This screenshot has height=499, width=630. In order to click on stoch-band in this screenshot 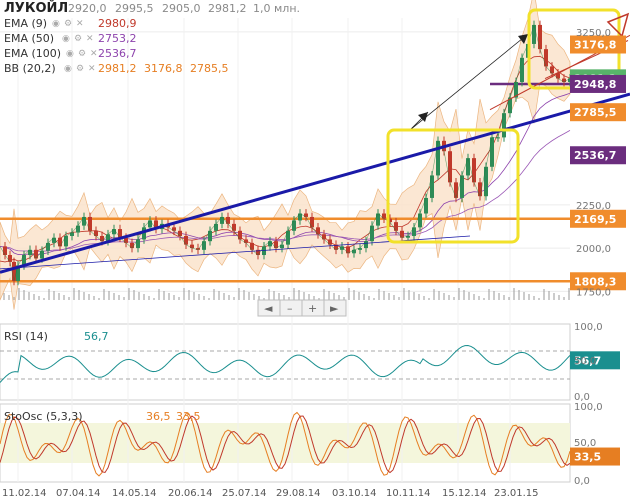, I will do `click(285, 443)`.